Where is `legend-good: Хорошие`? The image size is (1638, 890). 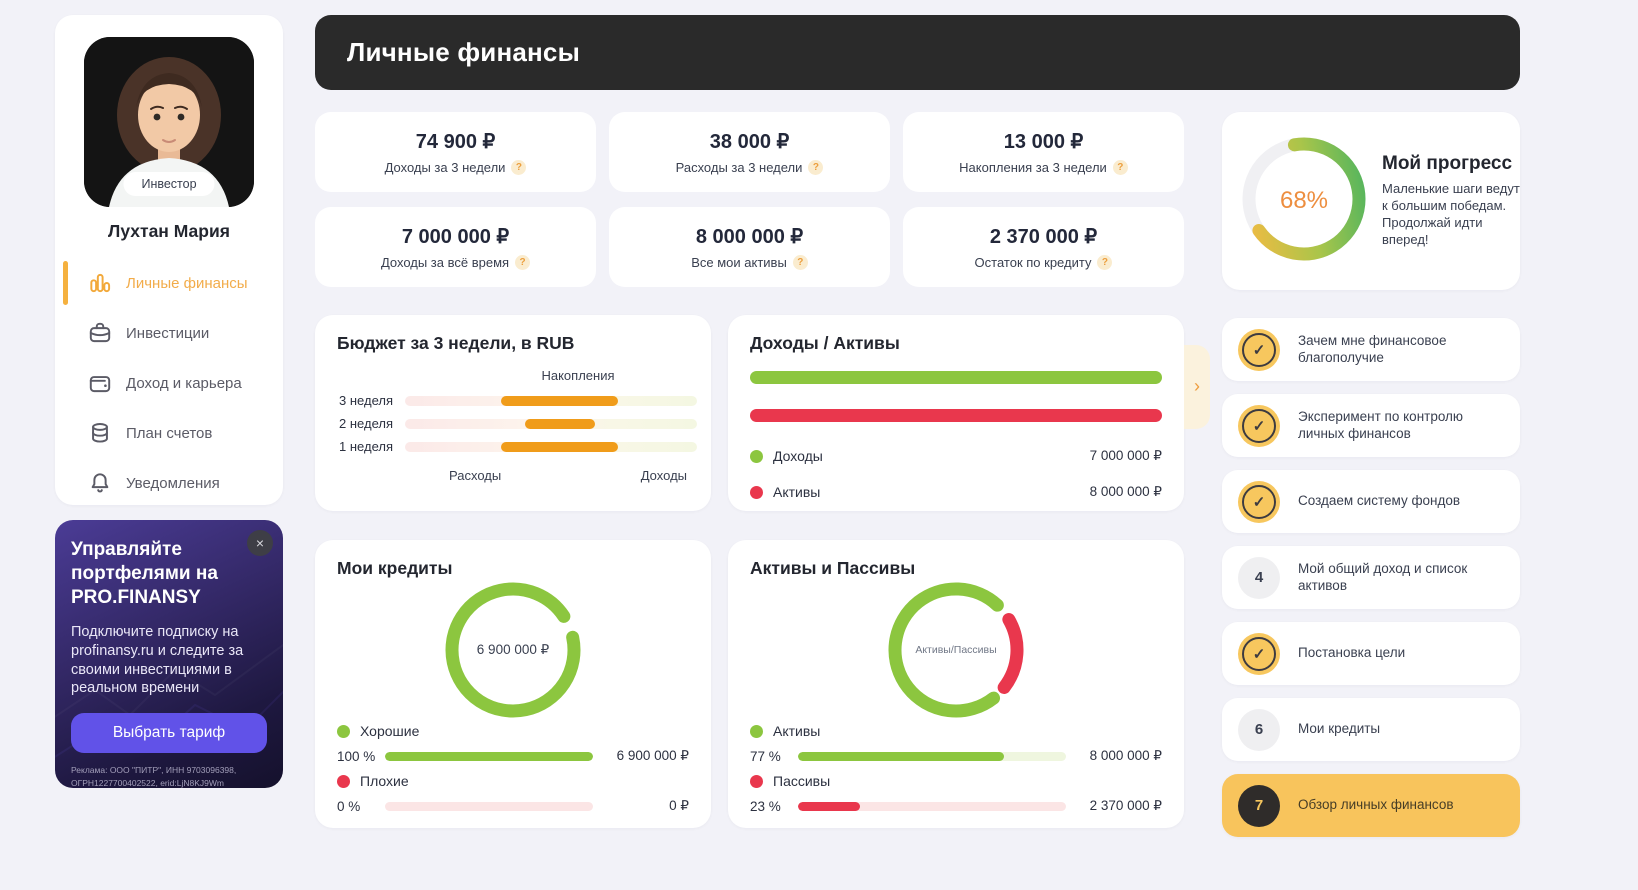 legend-good: Хорошие is located at coordinates (513, 731).